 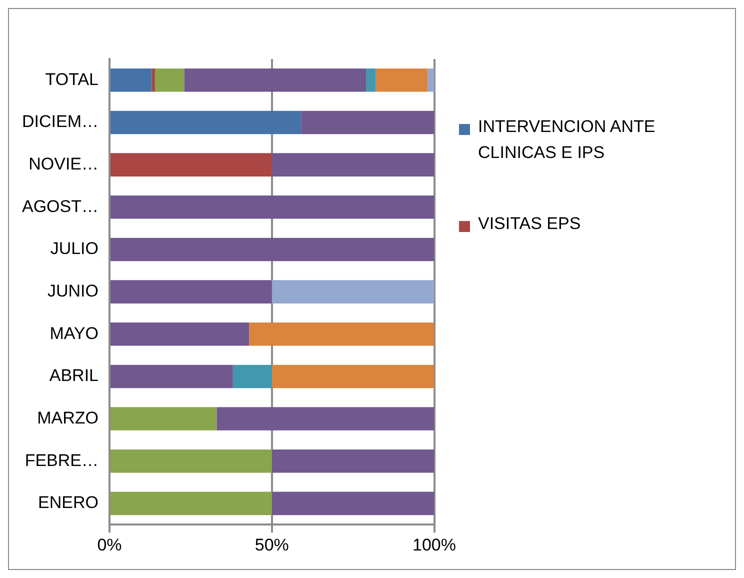 I want to click on legend-label: INTERVENCION ANTE CLINICAS E IPS, so click(x=567, y=140).